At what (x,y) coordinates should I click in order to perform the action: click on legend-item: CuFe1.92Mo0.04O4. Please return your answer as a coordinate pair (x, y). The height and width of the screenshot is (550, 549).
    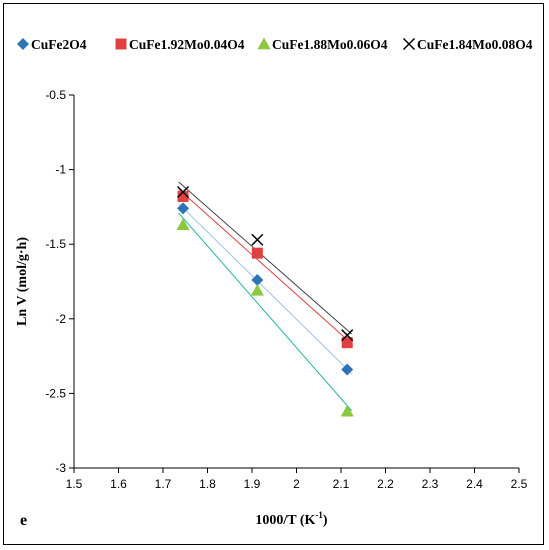
    Looking at the image, I should click on (180, 44).